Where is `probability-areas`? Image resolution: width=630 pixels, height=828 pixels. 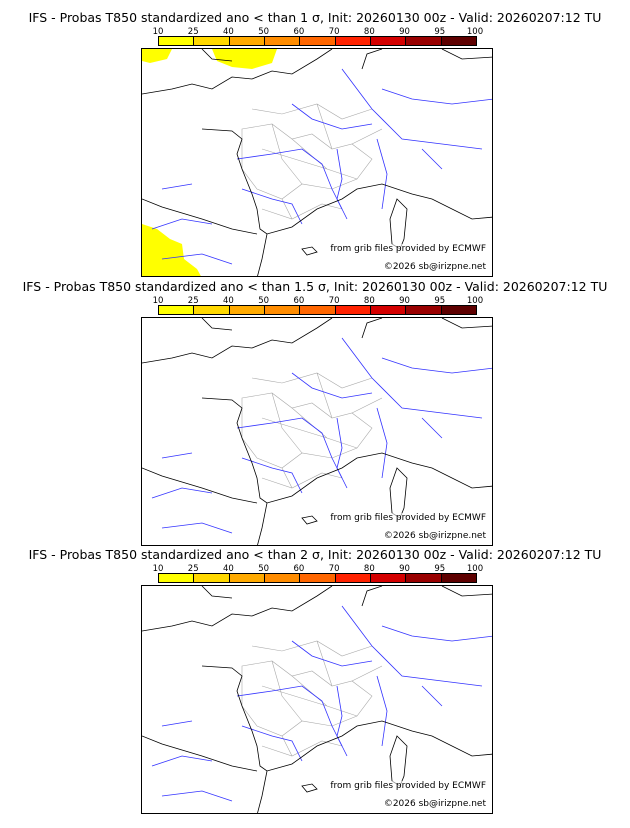 probability-areas is located at coordinates (209, 162).